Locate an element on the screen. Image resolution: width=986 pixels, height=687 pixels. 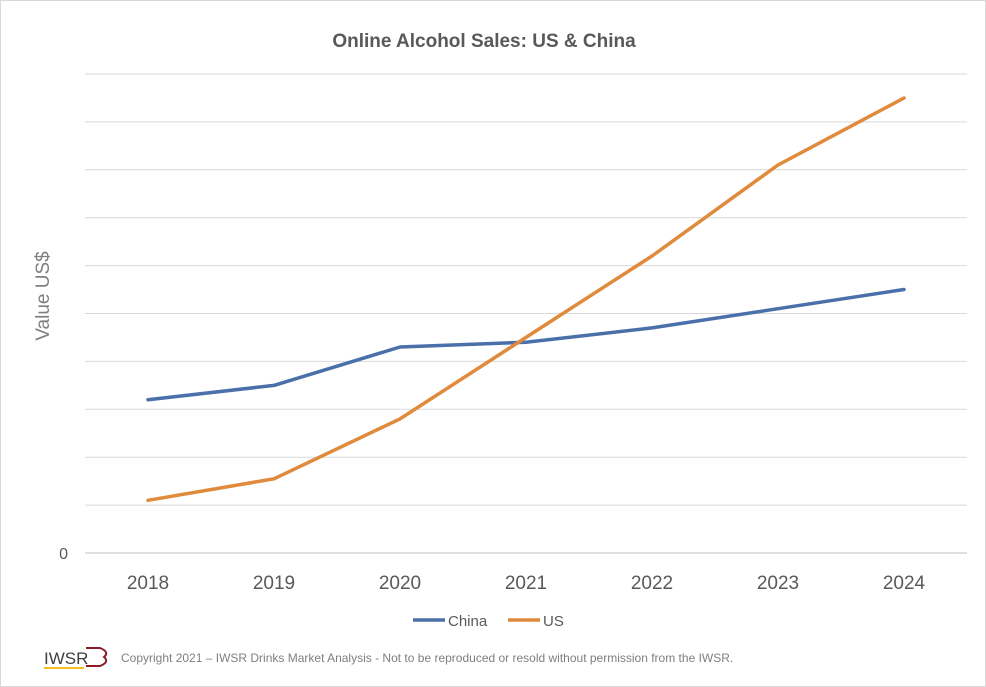
x-tick-label: 2023 is located at coordinates (778, 583).